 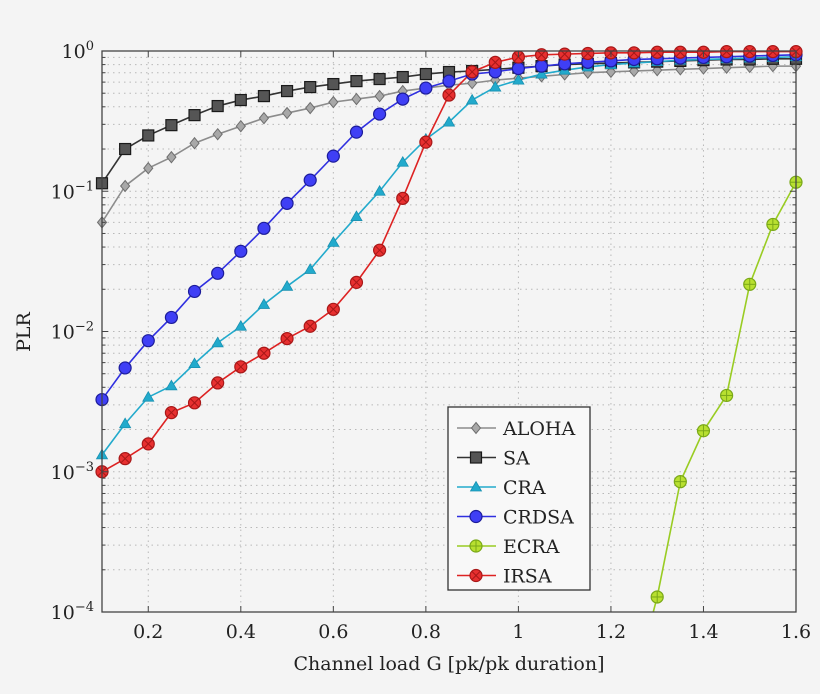 I want to click on legend-item-cra: CRA, so click(x=501, y=488).